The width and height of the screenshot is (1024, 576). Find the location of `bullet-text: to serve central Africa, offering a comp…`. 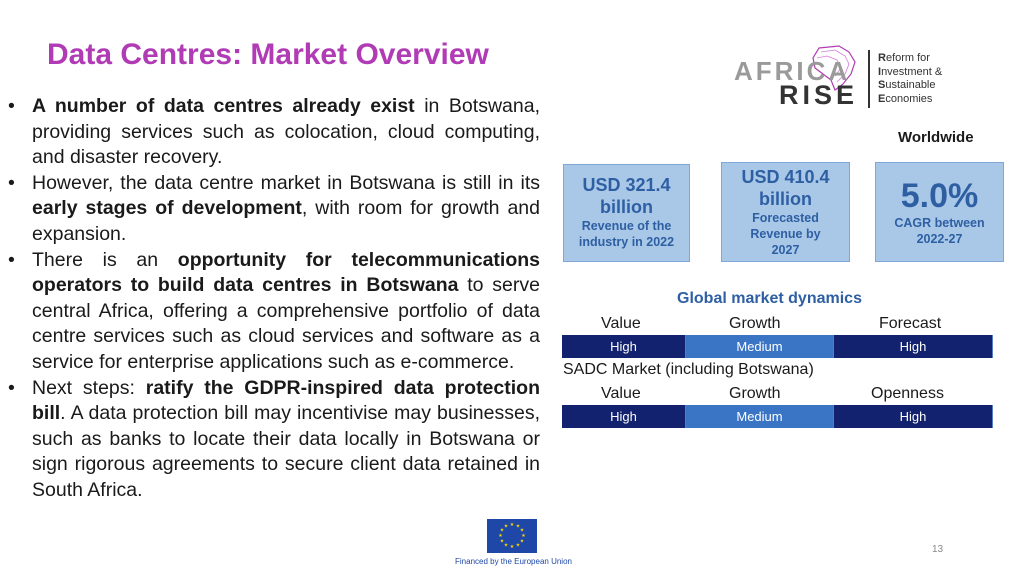

bullet-text: to serve central Africa, offering a comp… is located at coordinates (286, 323).